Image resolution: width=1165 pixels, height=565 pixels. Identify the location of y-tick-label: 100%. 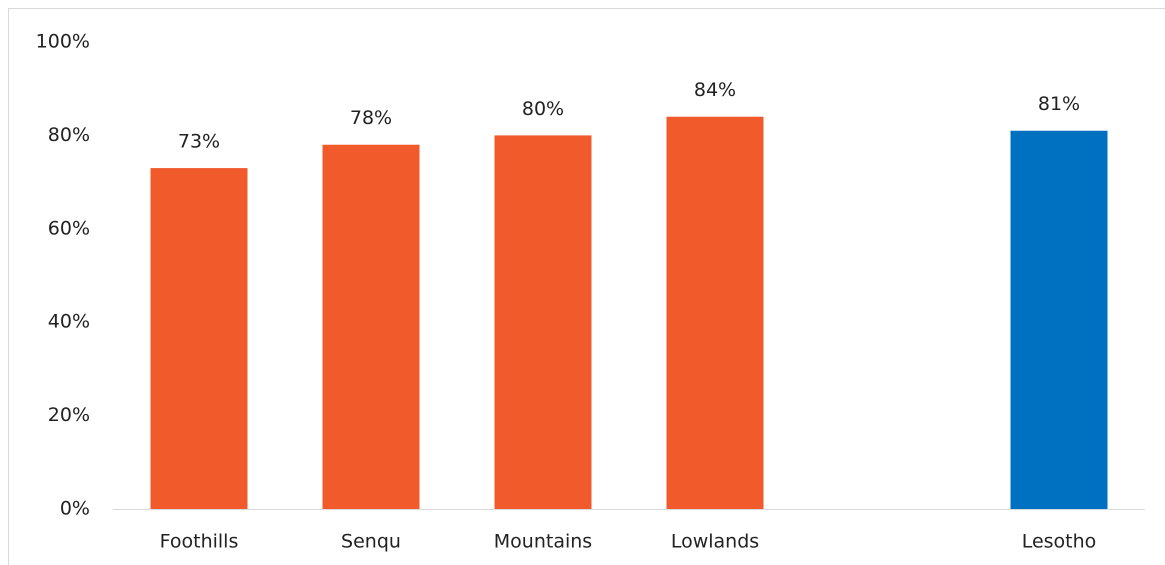
(63, 42).